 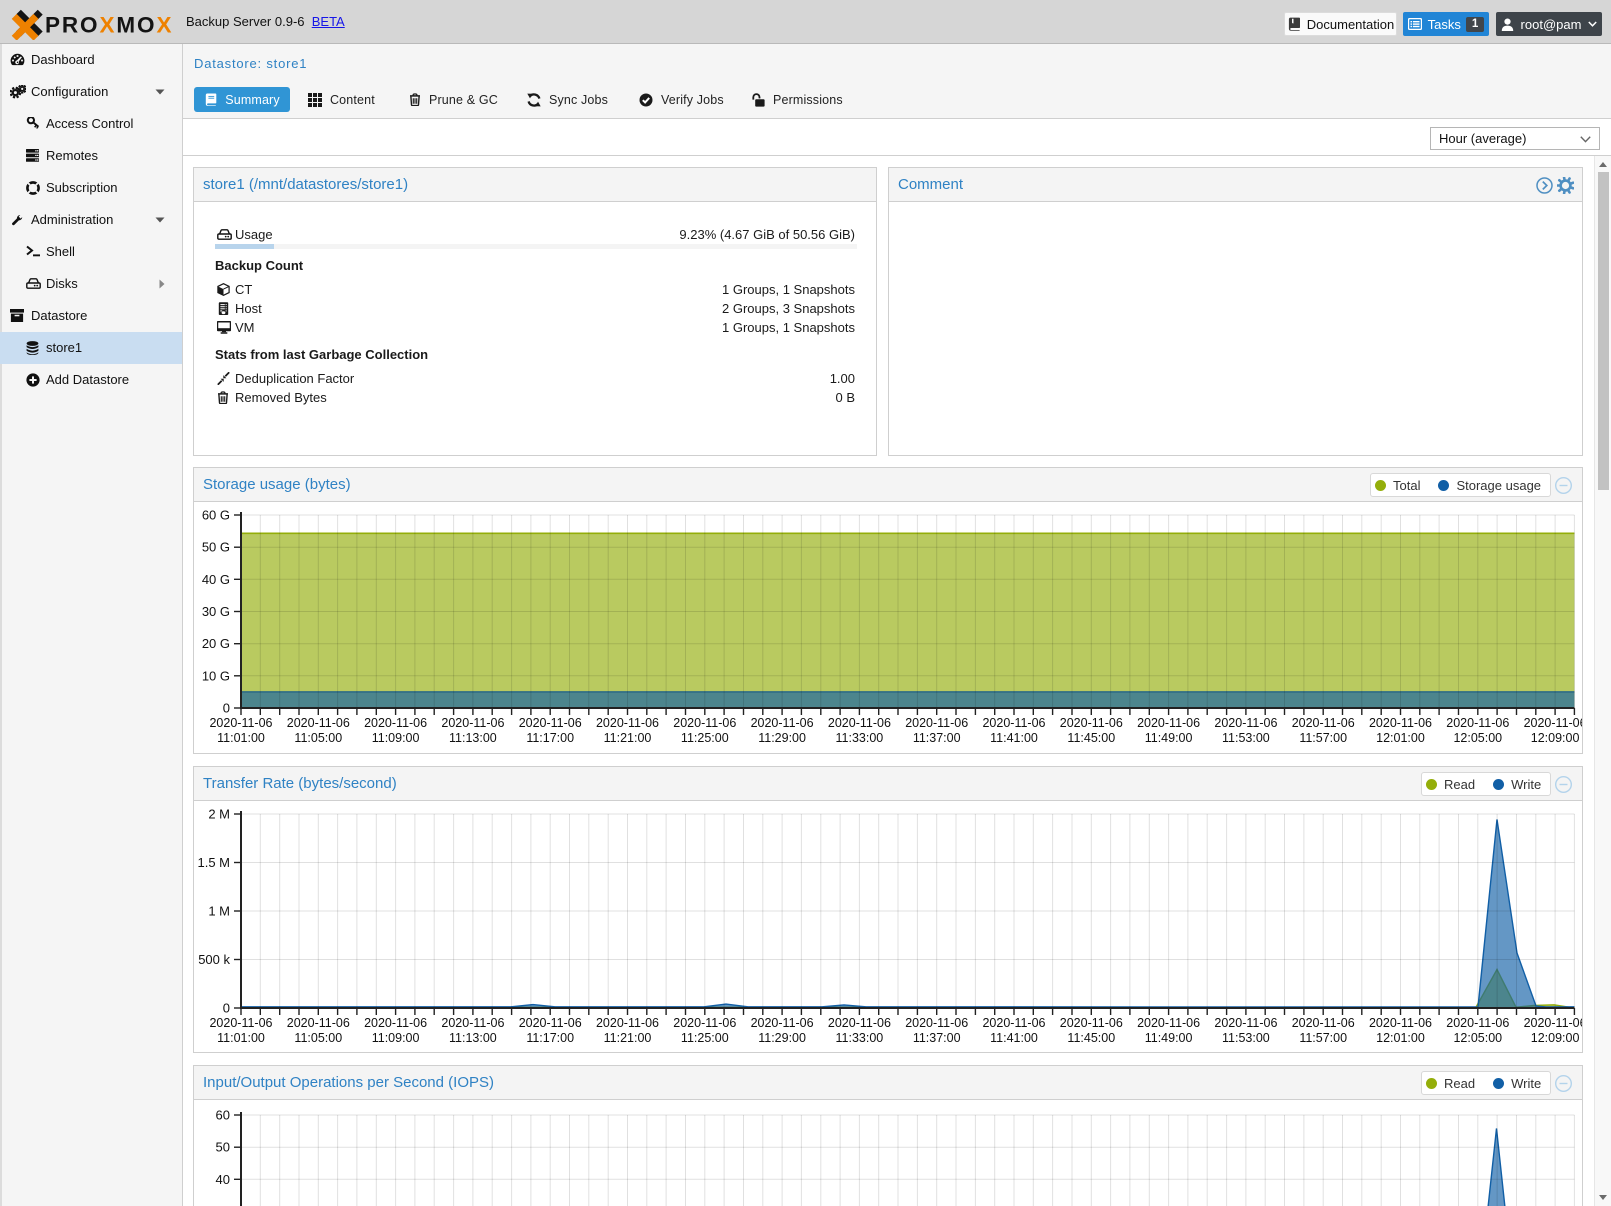 What do you see at coordinates (213, 862) in the screenshot?
I see `svg-text: 1.5 M` at bounding box center [213, 862].